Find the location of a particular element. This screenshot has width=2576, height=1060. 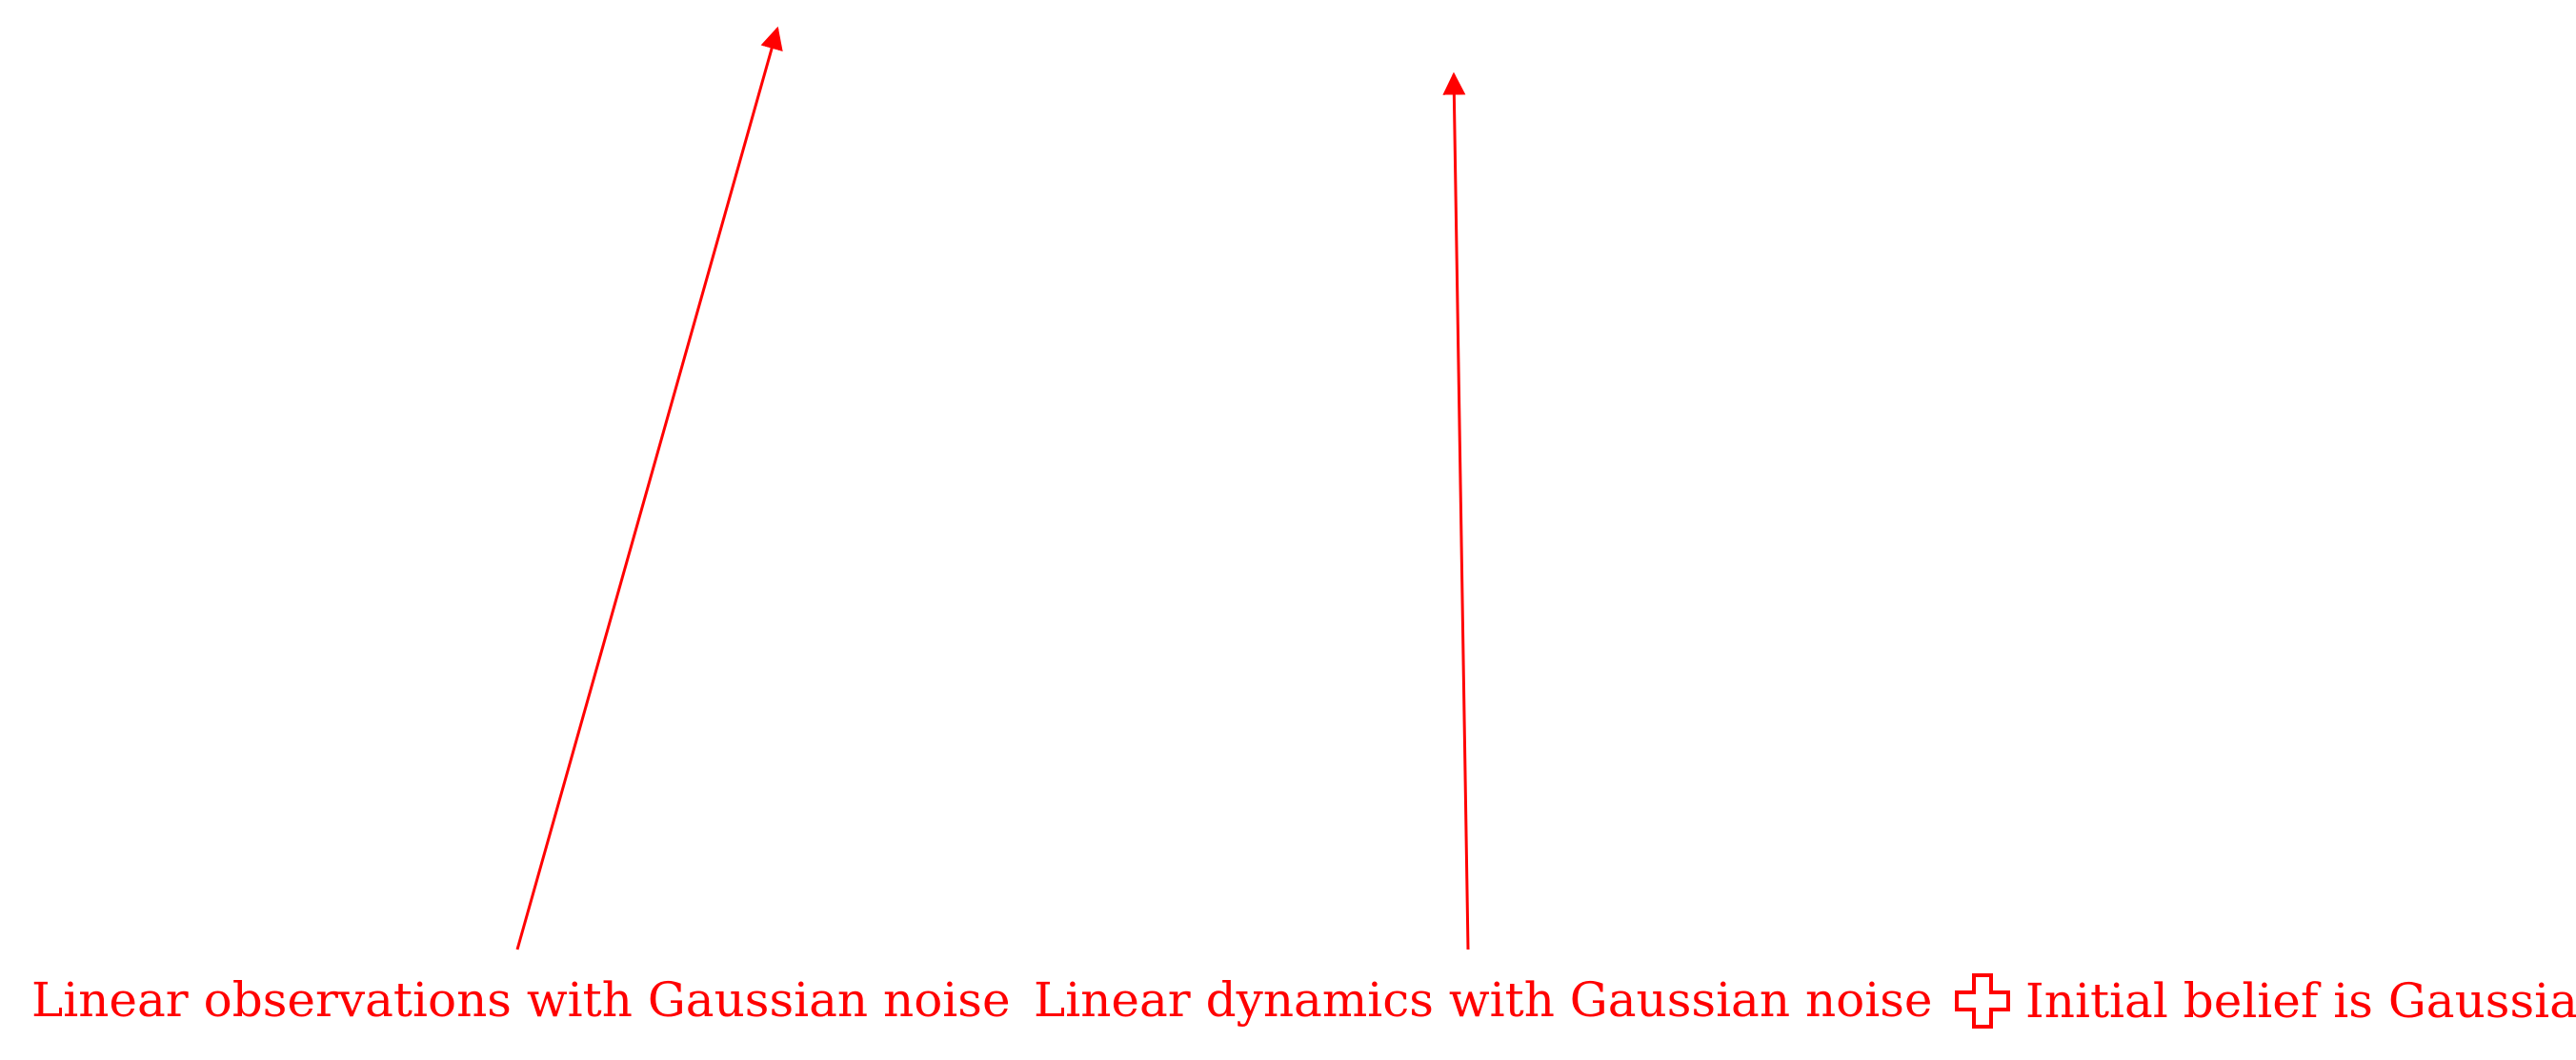

initial-belief-label-group: Initial belief is Gaussian is located at coordinates (2264, 1000).